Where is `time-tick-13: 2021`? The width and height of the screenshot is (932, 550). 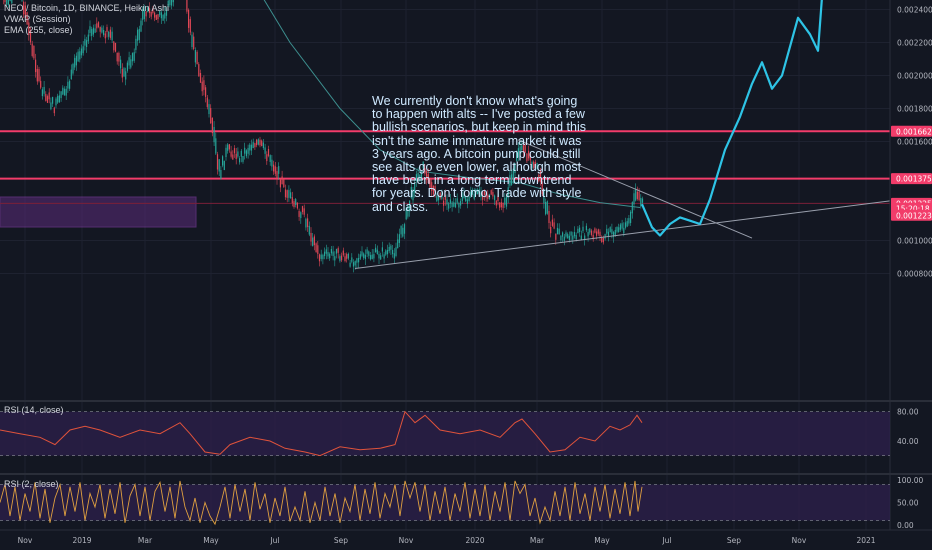
time-tick-13: 2021 is located at coordinates (865, 540).